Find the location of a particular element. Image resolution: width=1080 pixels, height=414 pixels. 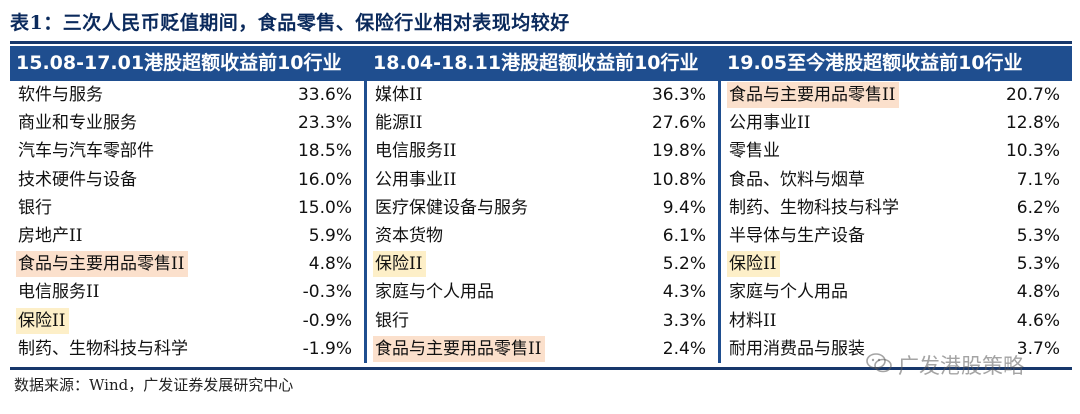

wechat-icon is located at coordinates (879, 363).